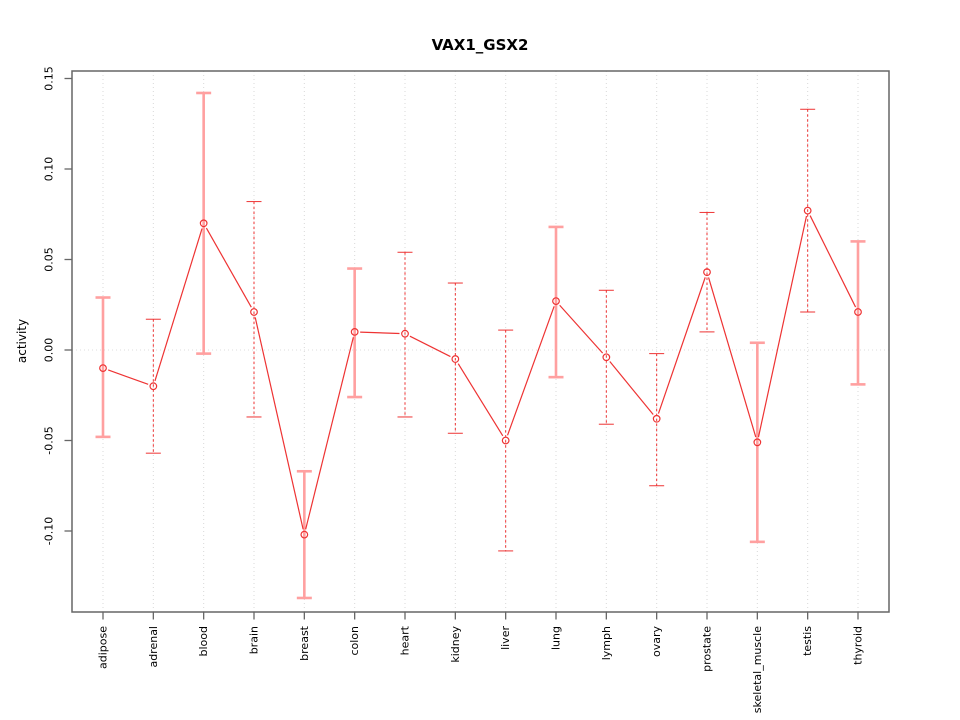 The width and height of the screenshot is (960, 720). I want to click on data-point-colon, so click(354, 332).